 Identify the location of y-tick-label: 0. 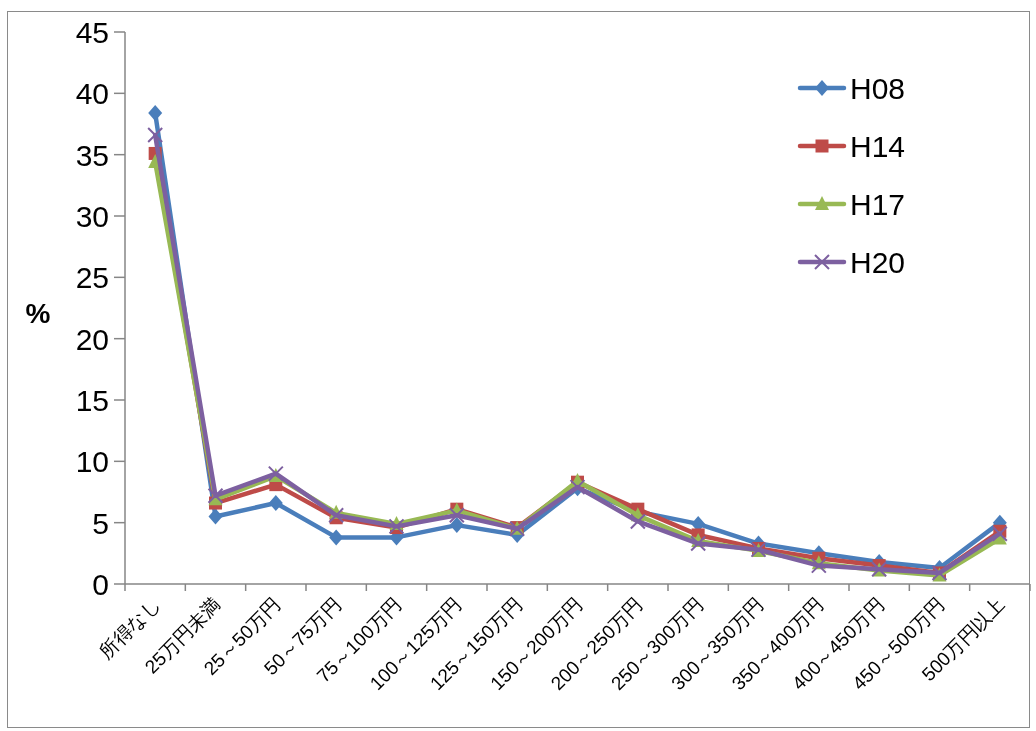
(100, 584).